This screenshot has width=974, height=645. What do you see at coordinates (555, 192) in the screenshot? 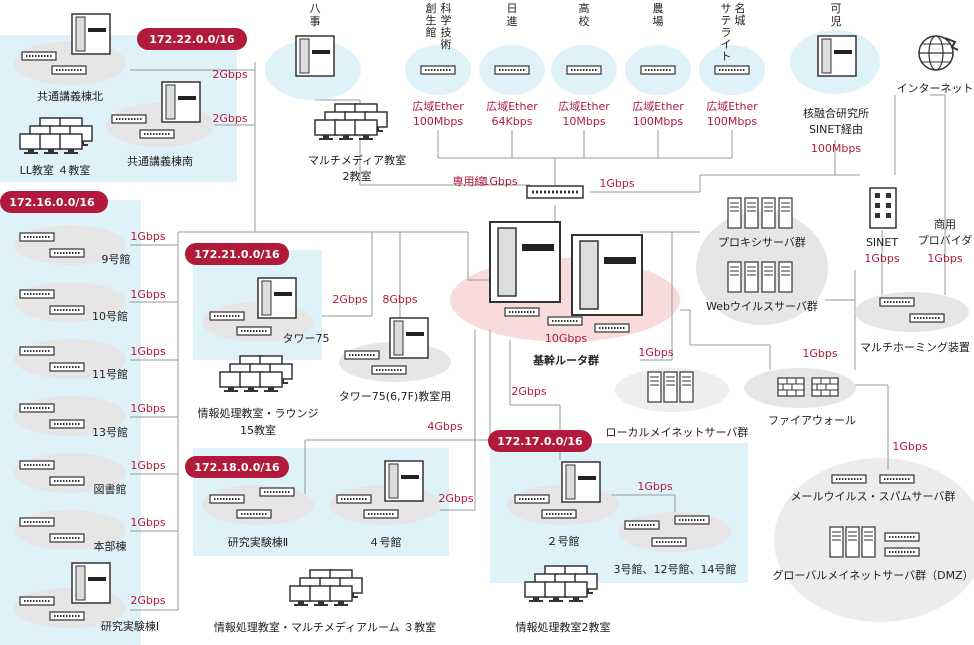
I see `wan-switch-icon` at bounding box center [555, 192].